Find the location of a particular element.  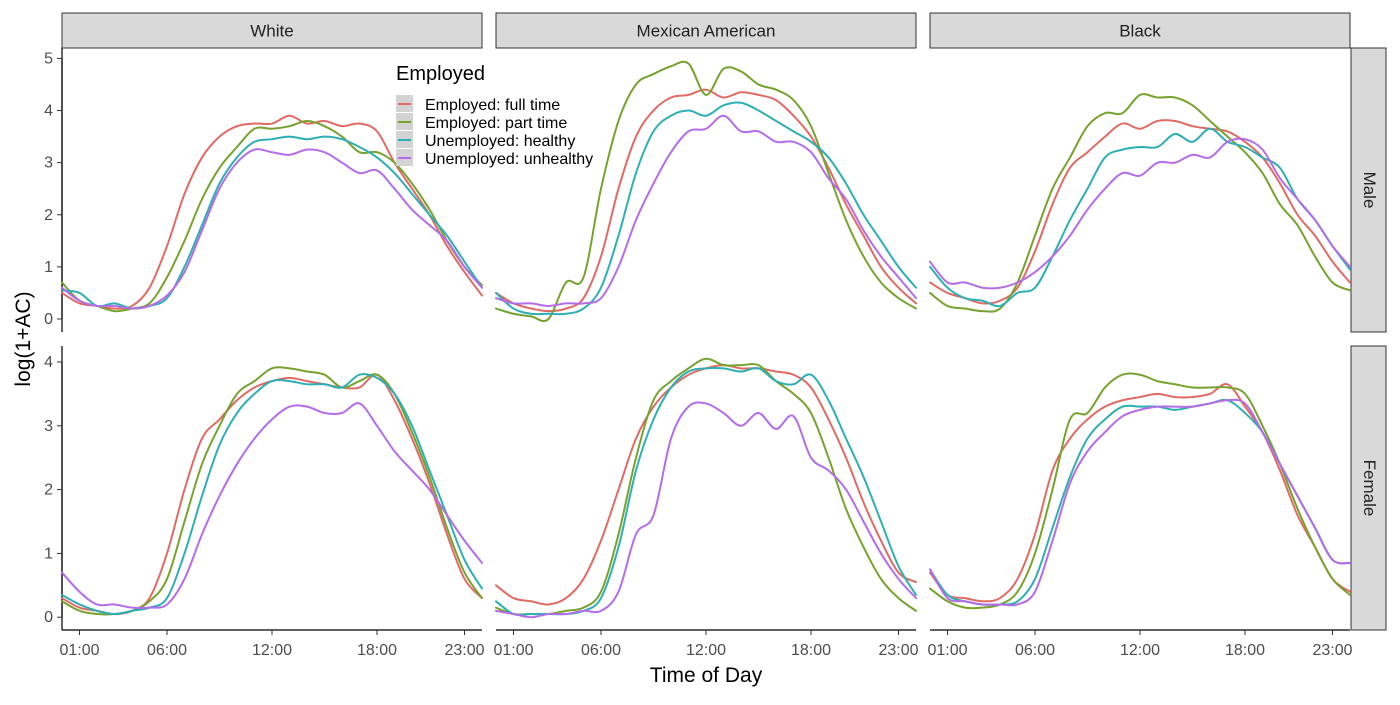

facet-strip-label: White is located at coordinates (271, 31).